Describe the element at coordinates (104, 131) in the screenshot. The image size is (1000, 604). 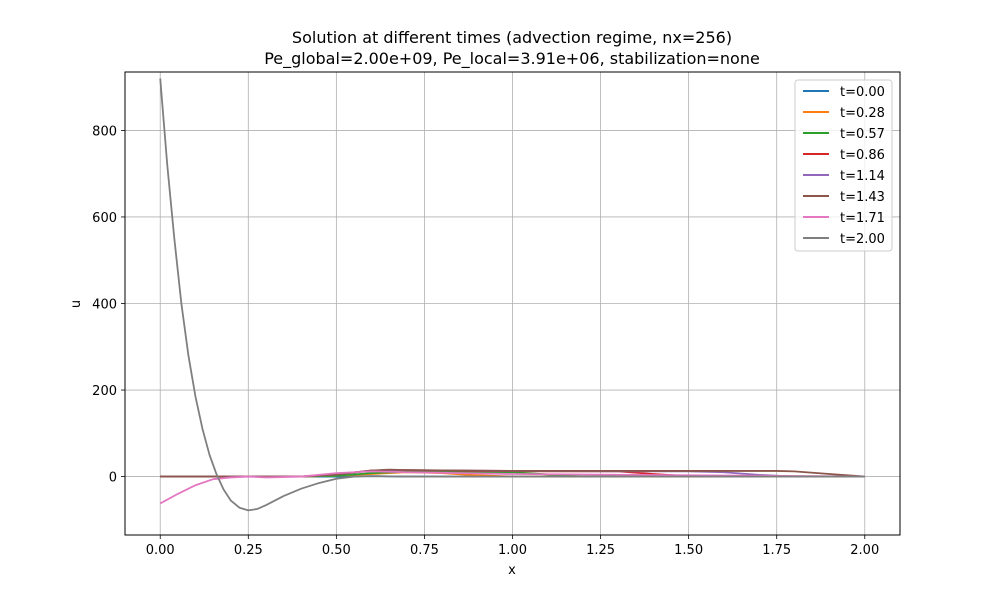
I see `y-tick-label: 800` at that location.